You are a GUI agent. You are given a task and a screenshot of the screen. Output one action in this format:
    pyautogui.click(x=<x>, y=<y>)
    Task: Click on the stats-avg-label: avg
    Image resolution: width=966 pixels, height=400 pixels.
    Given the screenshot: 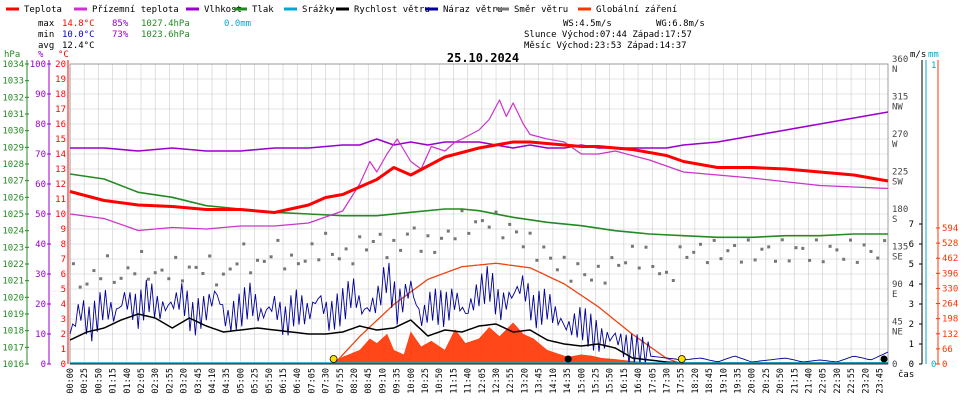 What is the action you would take?
    pyautogui.click(x=46, y=46)
    